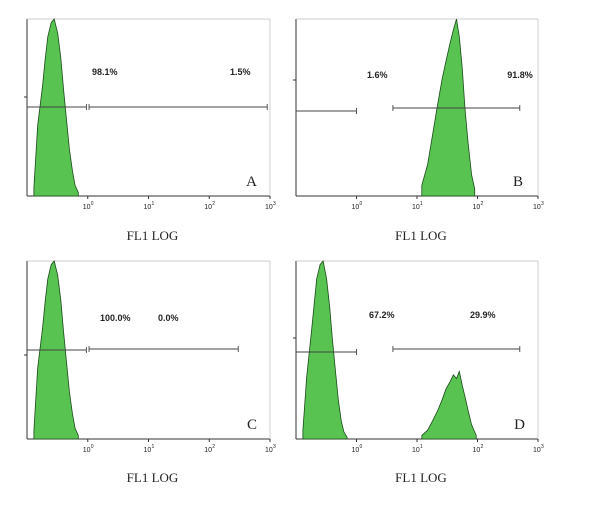  I want to click on x-tick-label-c-3: 10, so click(269, 450).